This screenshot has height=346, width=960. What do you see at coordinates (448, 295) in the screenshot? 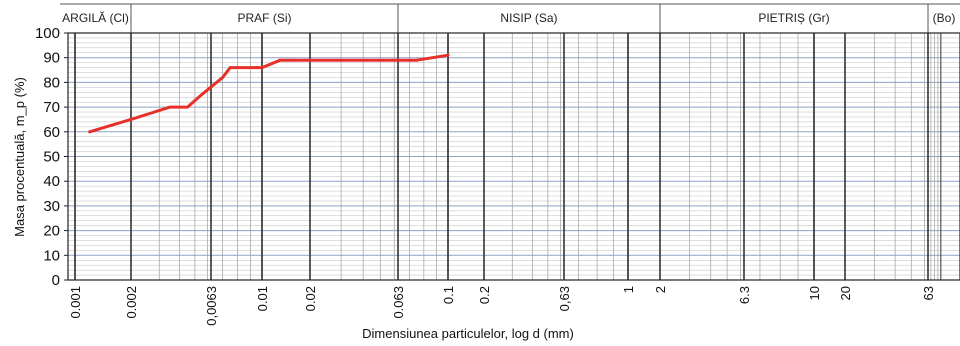
I see `x-tick-label: 0.1` at bounding box center [448, 295].